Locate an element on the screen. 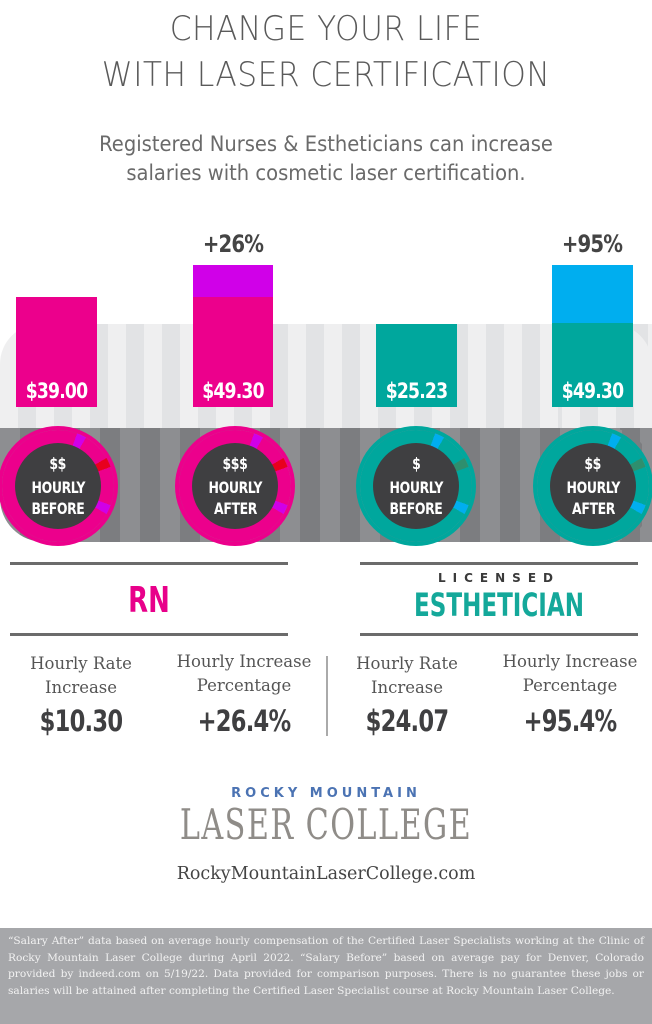 Image resolution: width=652 pixels, height=1024 pixels. group-subtitle-licensed: LICENSED is located at coordinates (499, 578).